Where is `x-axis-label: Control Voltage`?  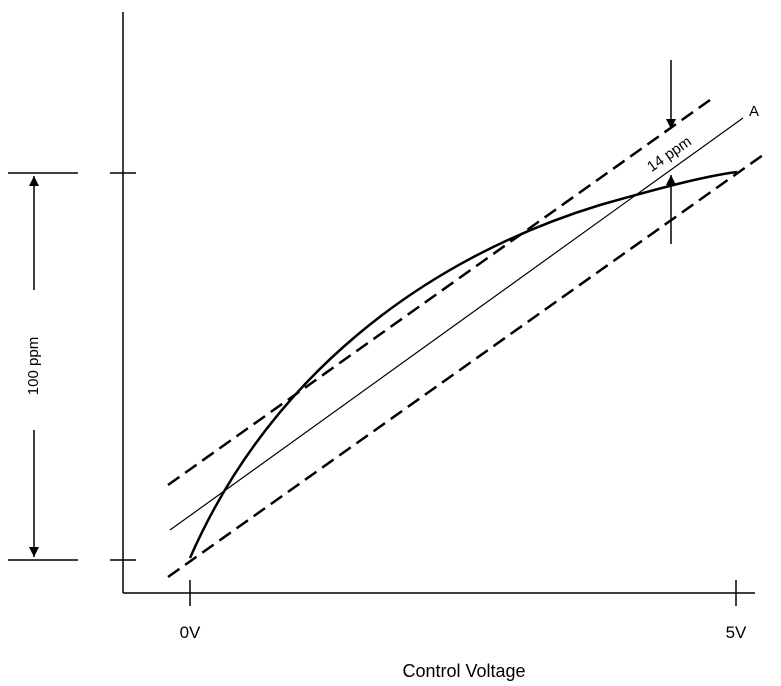
x-axis-label: Control Voltage is located at coordinates (463, 671).